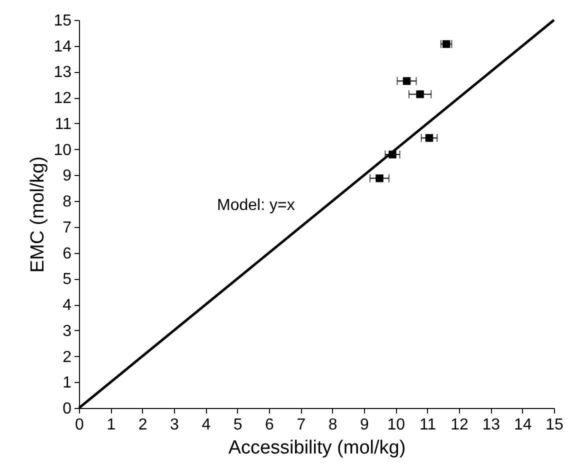 The image size is (570, 470). Describe the element at coordinates (67, 279) in the screenshot. I see `y-tick-label: 5` at that location.